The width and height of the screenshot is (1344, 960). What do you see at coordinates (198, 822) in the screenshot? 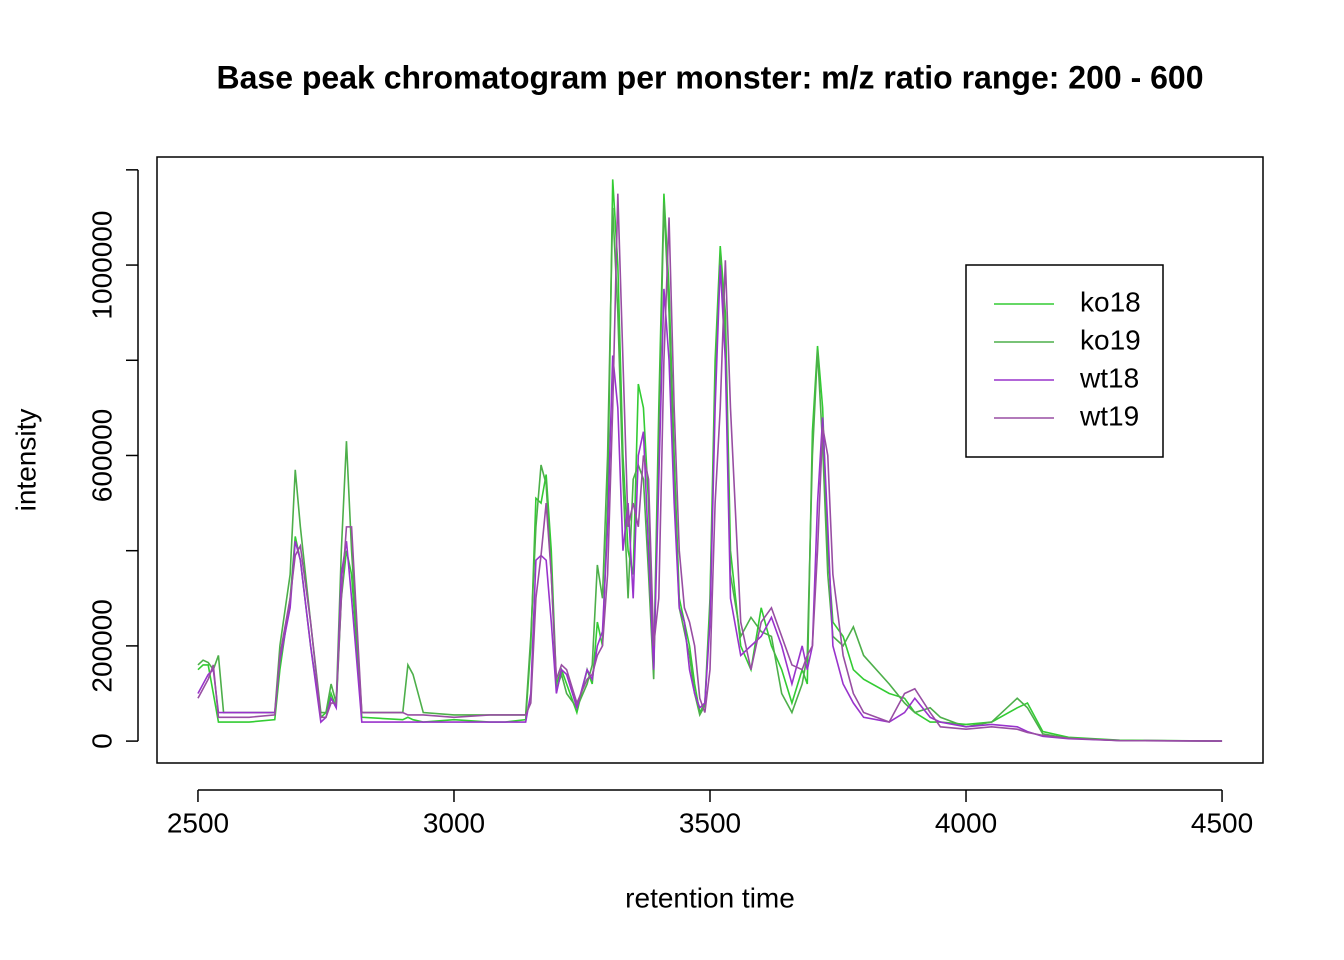
I see `x-tick-label: 2500` at bounding box center [198, 822].